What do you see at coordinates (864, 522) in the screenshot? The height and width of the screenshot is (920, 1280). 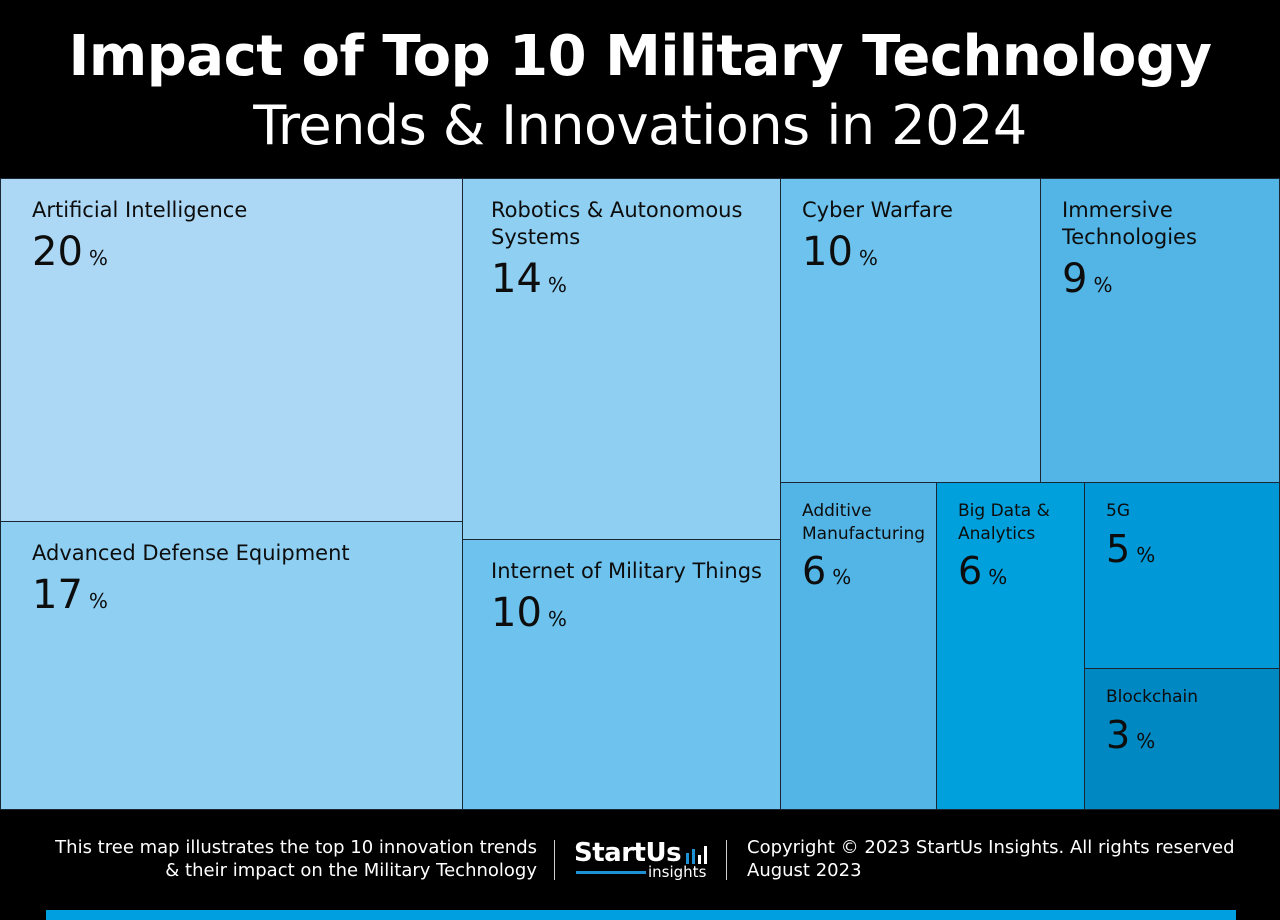 I see `tile-label: Additive Manufacturing` at bounding box center [864, 522].